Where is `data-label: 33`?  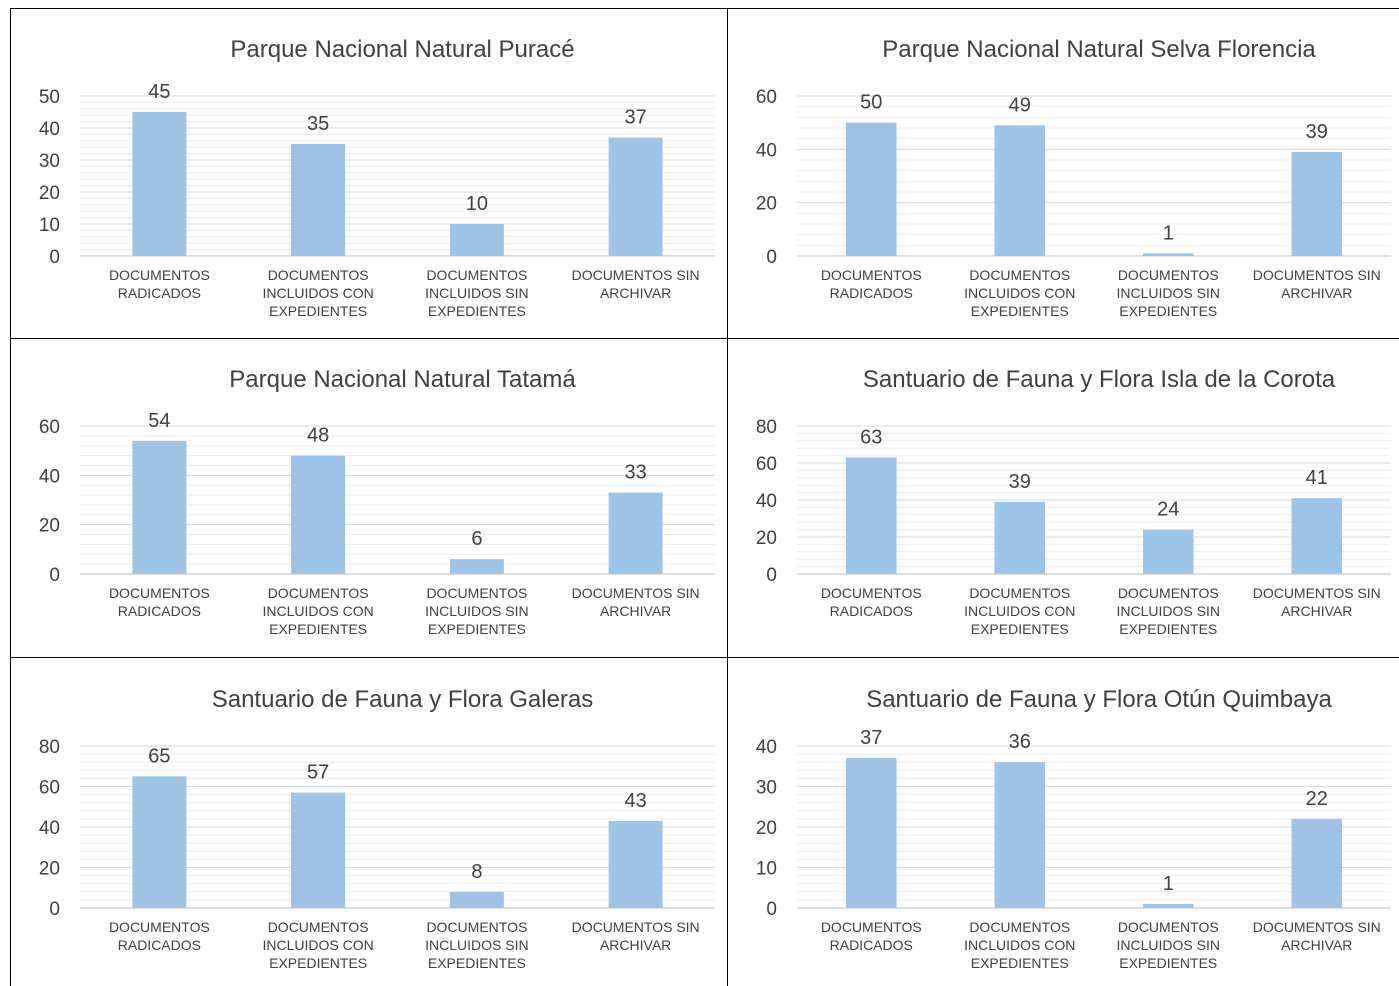 data-label: 33 is located at coordinates (636, 473).